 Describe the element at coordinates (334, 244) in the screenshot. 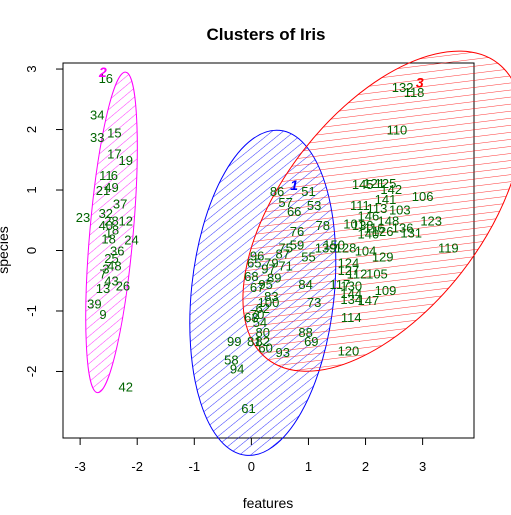

I see `point-label-150: 150` at that location.